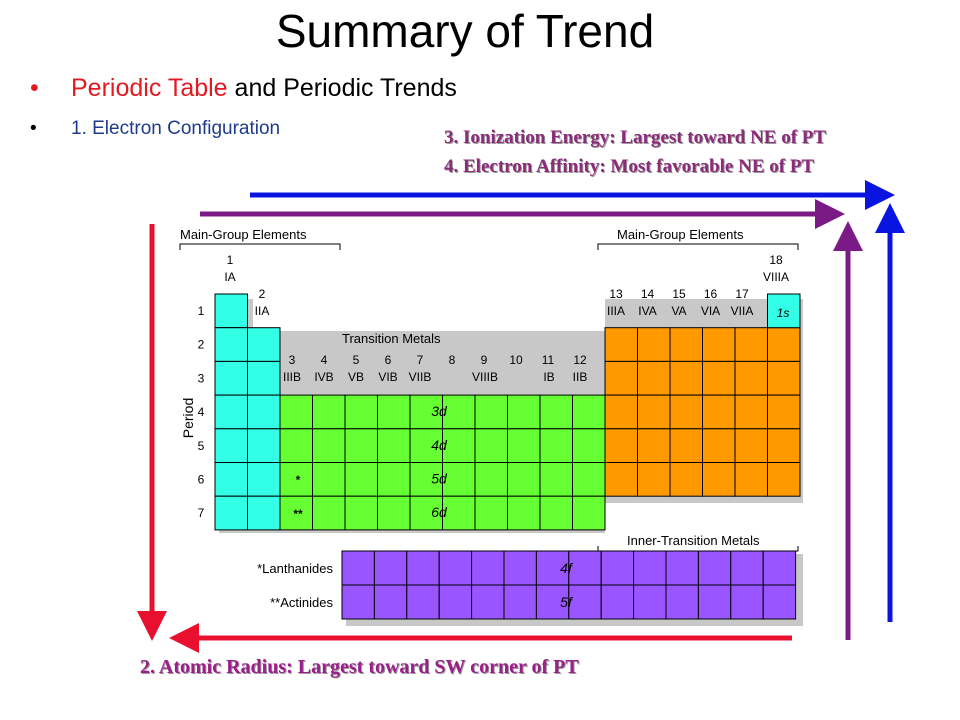  Describe the element at coordinates (616, 294) in the screenshot. I see `group-number-label: 13` at that location.